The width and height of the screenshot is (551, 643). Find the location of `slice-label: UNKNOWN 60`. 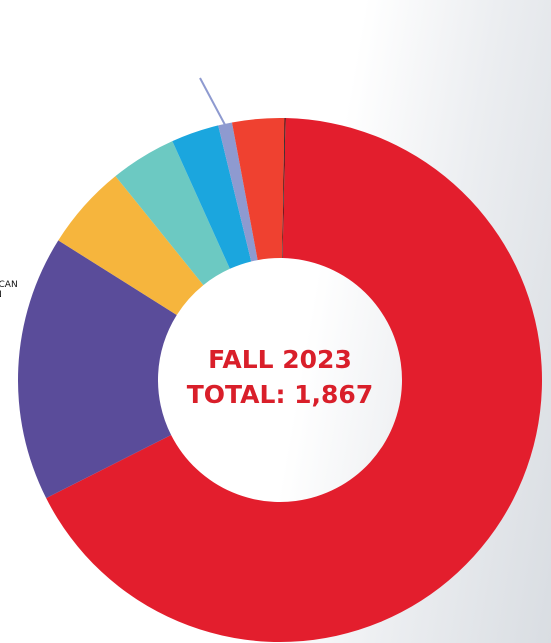

slice-label: UNKNOWN 60 is located at coordinates (6, 279).